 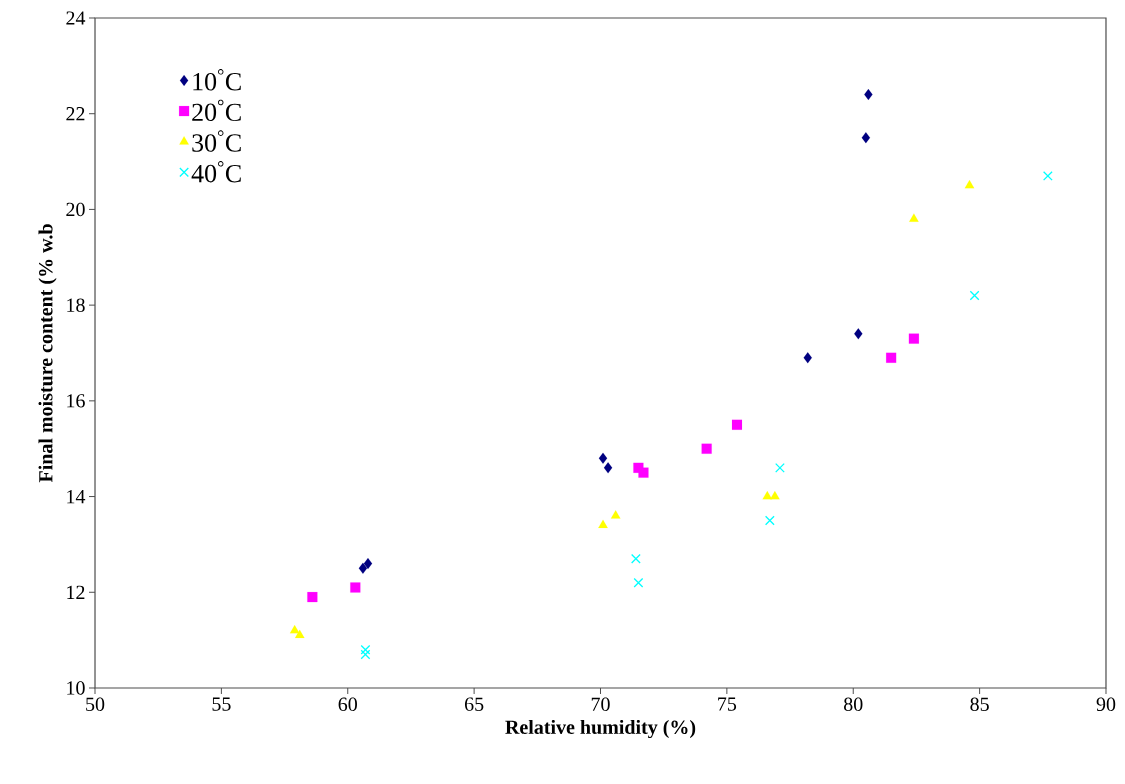 What do you see at coordinates (76, 401) in the screenshot?
I see `y-tick-label: 16` at bounding box center [76, 401].